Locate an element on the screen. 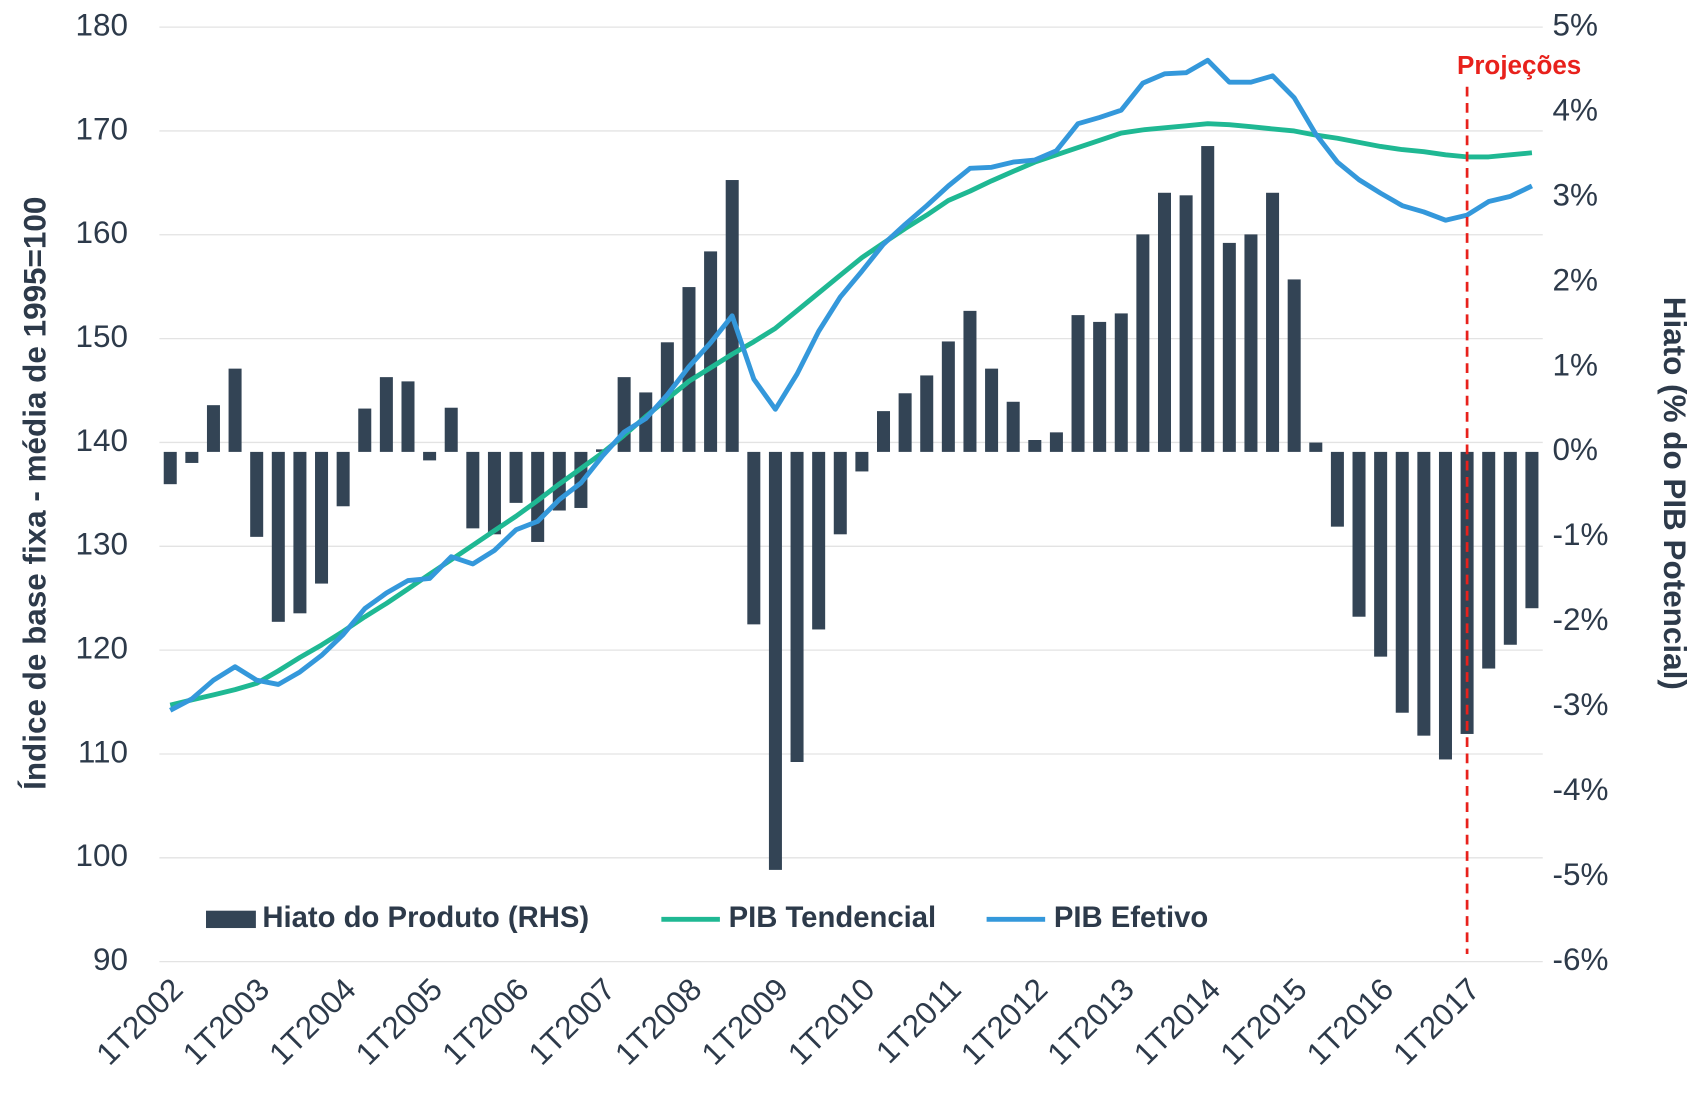 The height and width of the screenshot is (1095, 1700). x-tick-label: 1T2005 is located at coordinates (399, 1022).